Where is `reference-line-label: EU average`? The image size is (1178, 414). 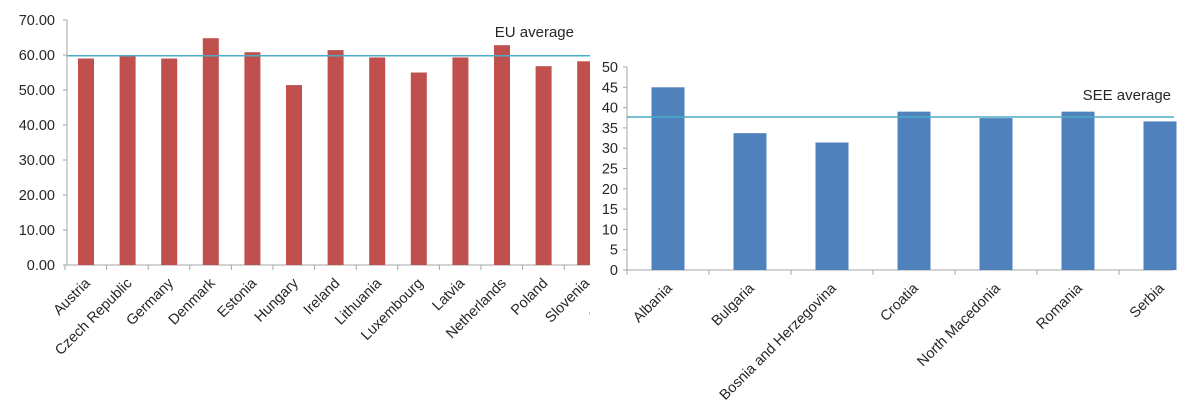 reference-line-label: EU average is located at coordinates (534, 32).